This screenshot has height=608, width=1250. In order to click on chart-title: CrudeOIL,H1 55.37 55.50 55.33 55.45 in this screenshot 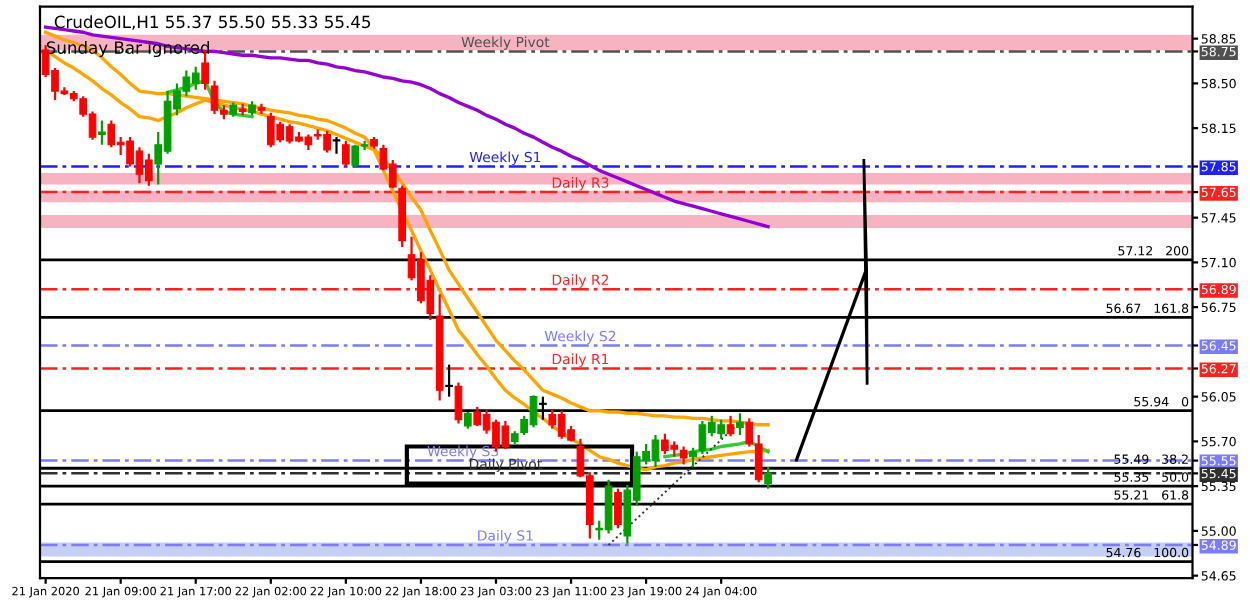, I will do `click(212, 22)`.